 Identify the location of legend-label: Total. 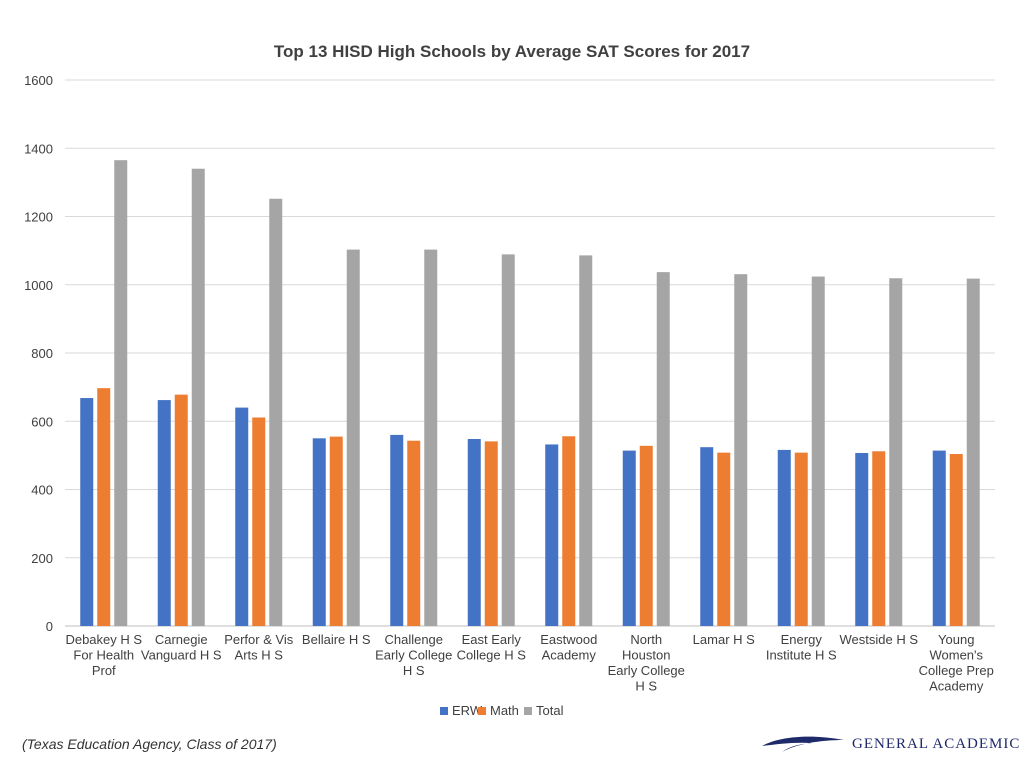
(550, 710).